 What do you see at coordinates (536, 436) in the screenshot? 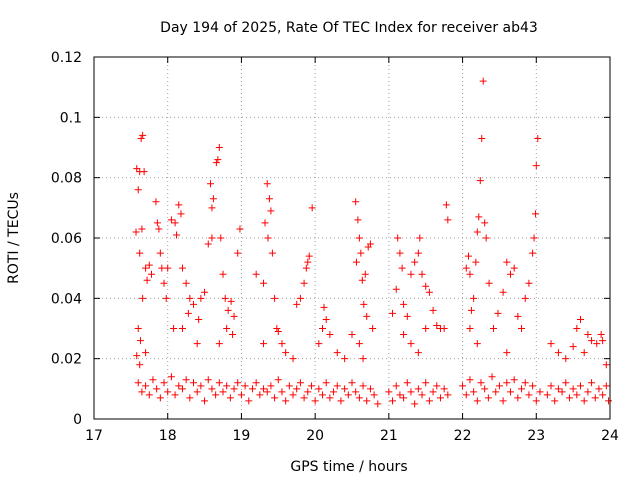
I see `x-tick-label: 23` at bounding box center [536, 436].